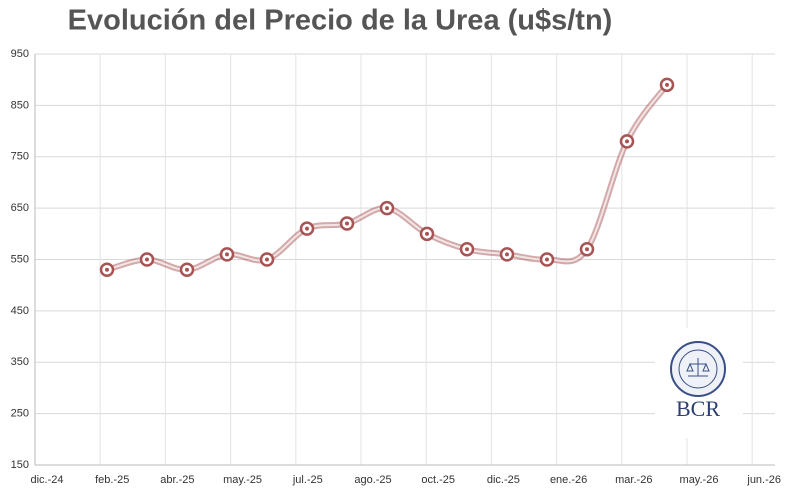 Image resolution: width=790 pixels, height=493 pixels. What do you see at coordinates (20, 362) in the screenshot?
I see `y-tick-label: 350` at bounding box center [20, 362].